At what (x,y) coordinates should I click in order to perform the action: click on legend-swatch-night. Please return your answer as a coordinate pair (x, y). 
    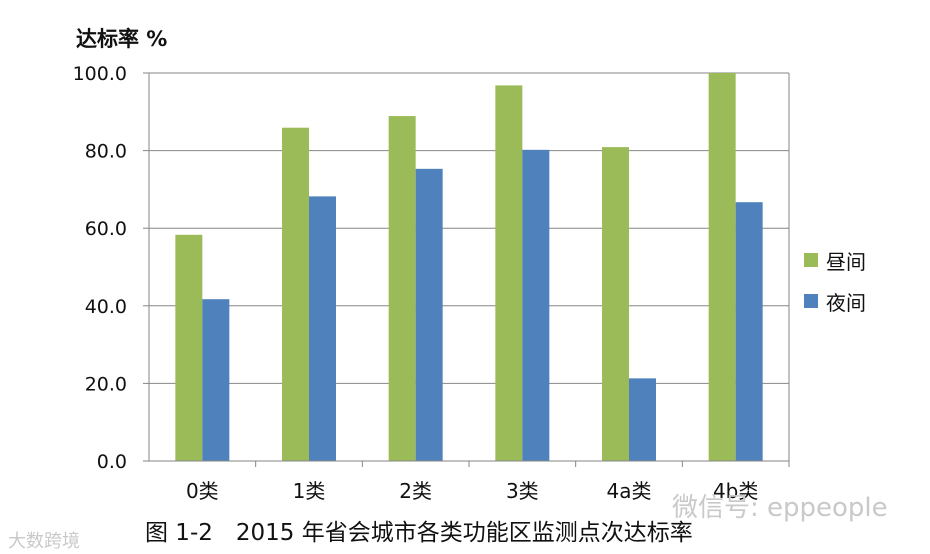
    Looking at the image, I should click on (811, 301).